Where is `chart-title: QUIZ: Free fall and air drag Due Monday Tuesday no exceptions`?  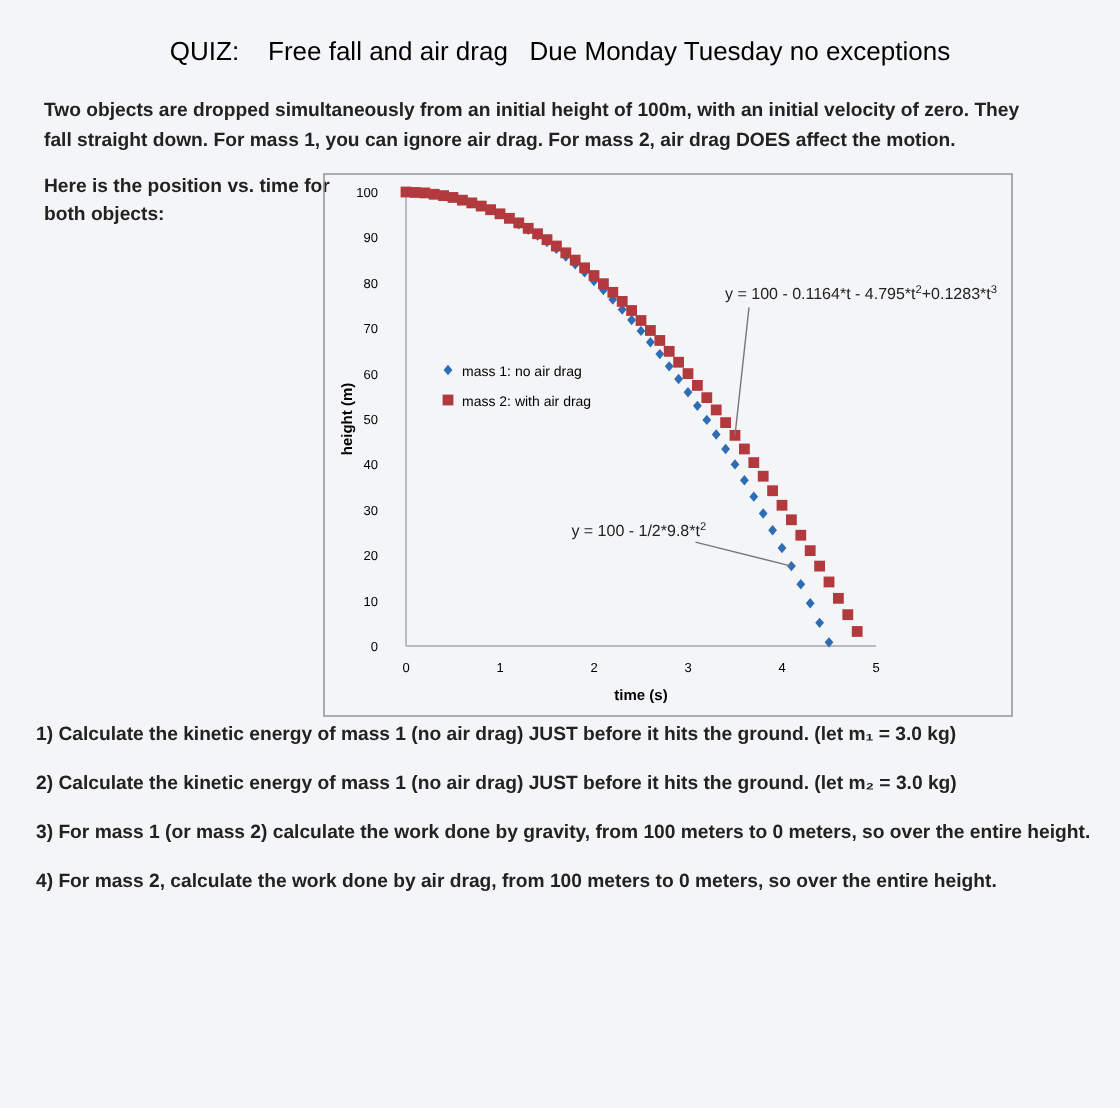 chart-title: QUIZ: Free fall and air drag Due Monday Tuesday no exceptions is located at coordinates (560, 51).